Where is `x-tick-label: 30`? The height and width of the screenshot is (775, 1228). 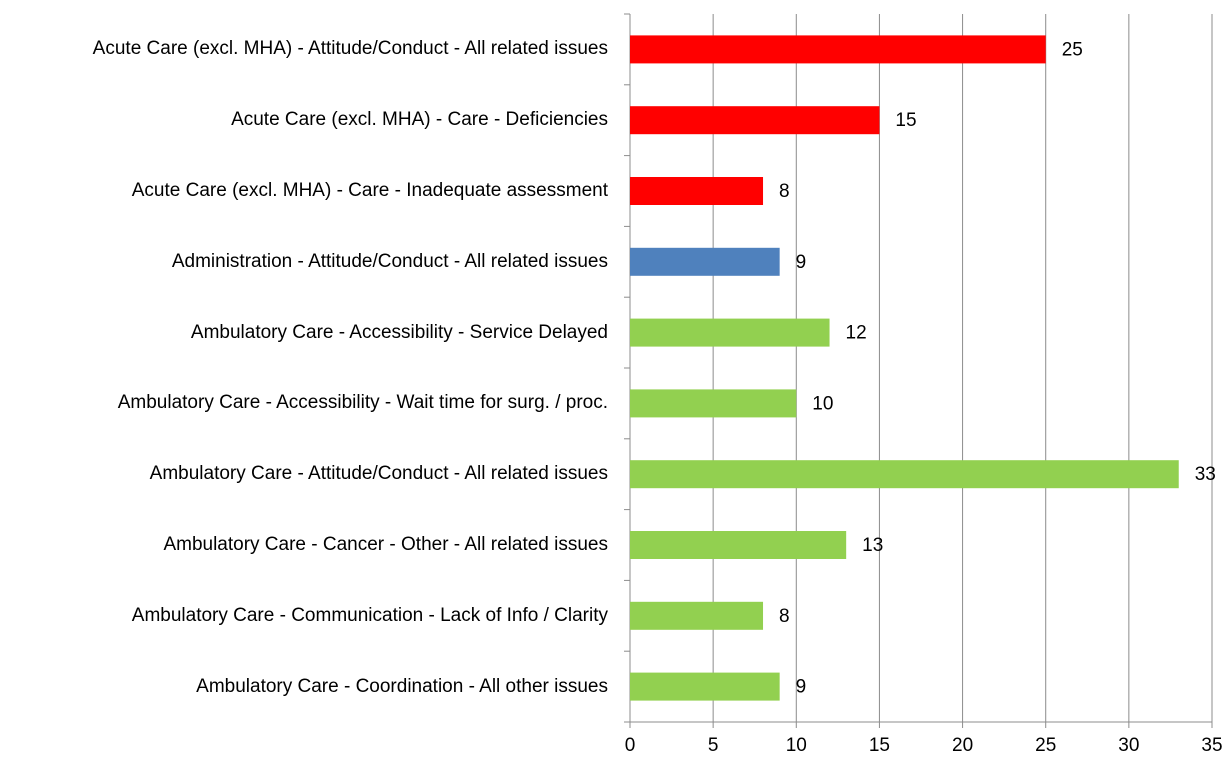 x-tick-label: 30 is located at coordinates (1128, 745).